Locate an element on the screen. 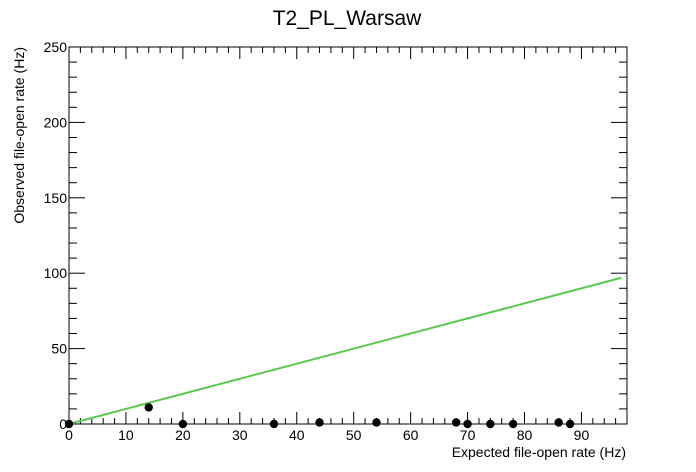 This screenshot has height=472, width=696. x-tick-label: 70 is located at coordinates (468, 435).